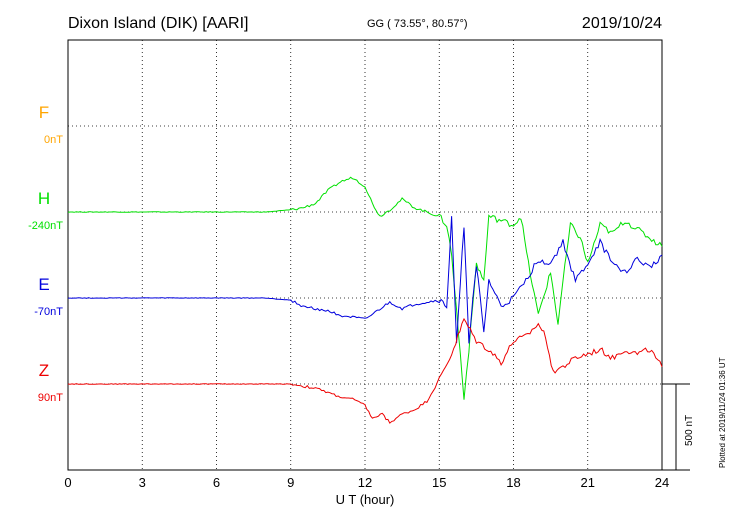  What do you see at coordinates (67, 482) in the screenshot?
I see `x-tick-label: 0` at bounding box center [67, 482].